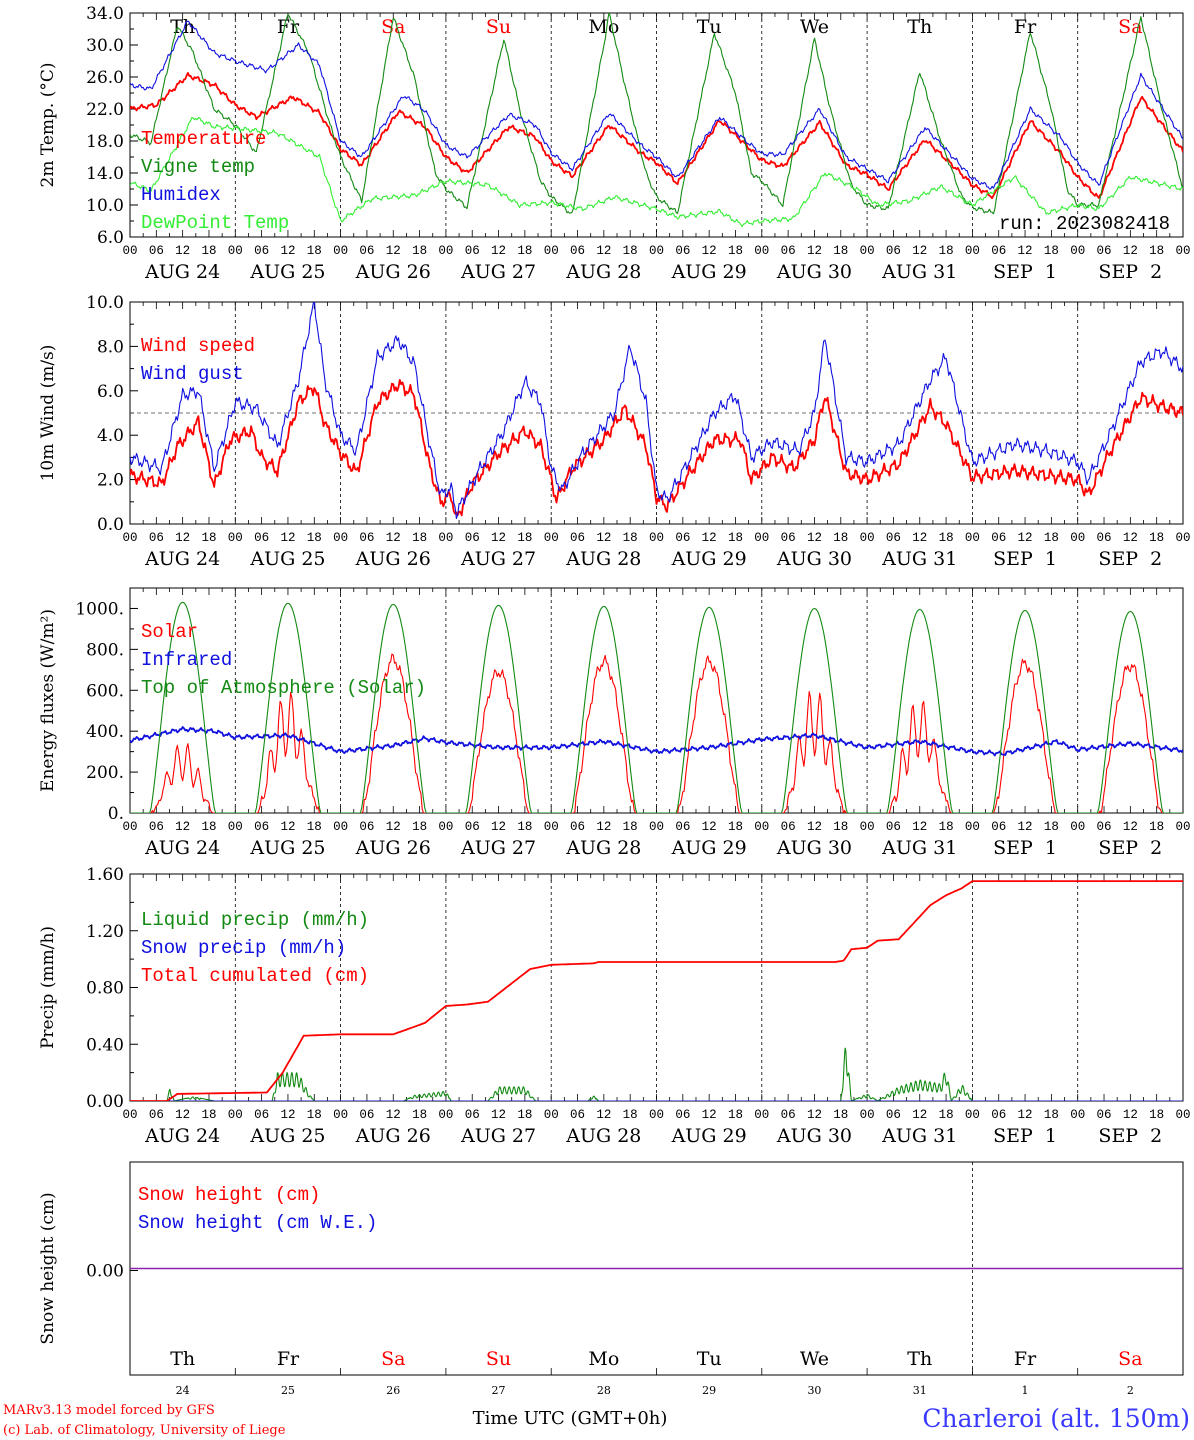 The height and width of the screenshot is (1440, 1194). What do you see at coordinates (814, 272) in the screenshot?
I see `date-label: AUG 30` at bounding box center [814, 272].